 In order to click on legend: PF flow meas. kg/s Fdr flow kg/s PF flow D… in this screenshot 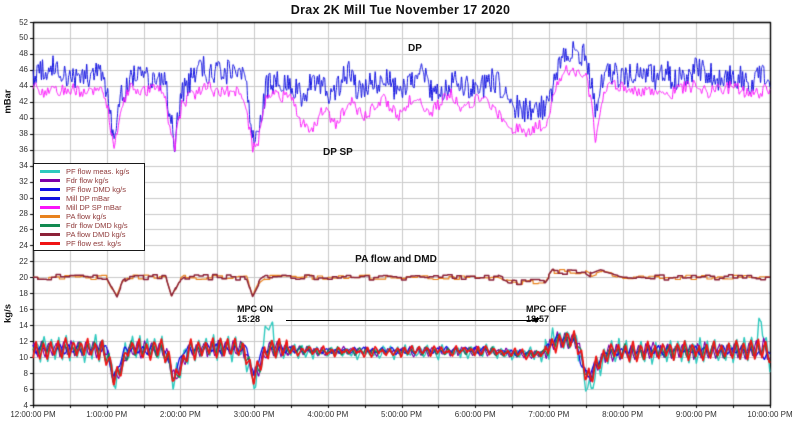, I will do `click(89, 207)`.